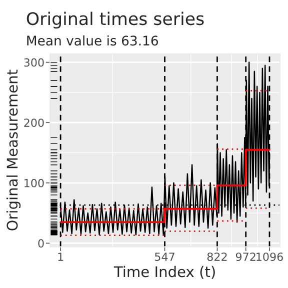 The height and width of the screenshot is (288, 288). I want to click on y-tick-label: 300, so click(34, 62).